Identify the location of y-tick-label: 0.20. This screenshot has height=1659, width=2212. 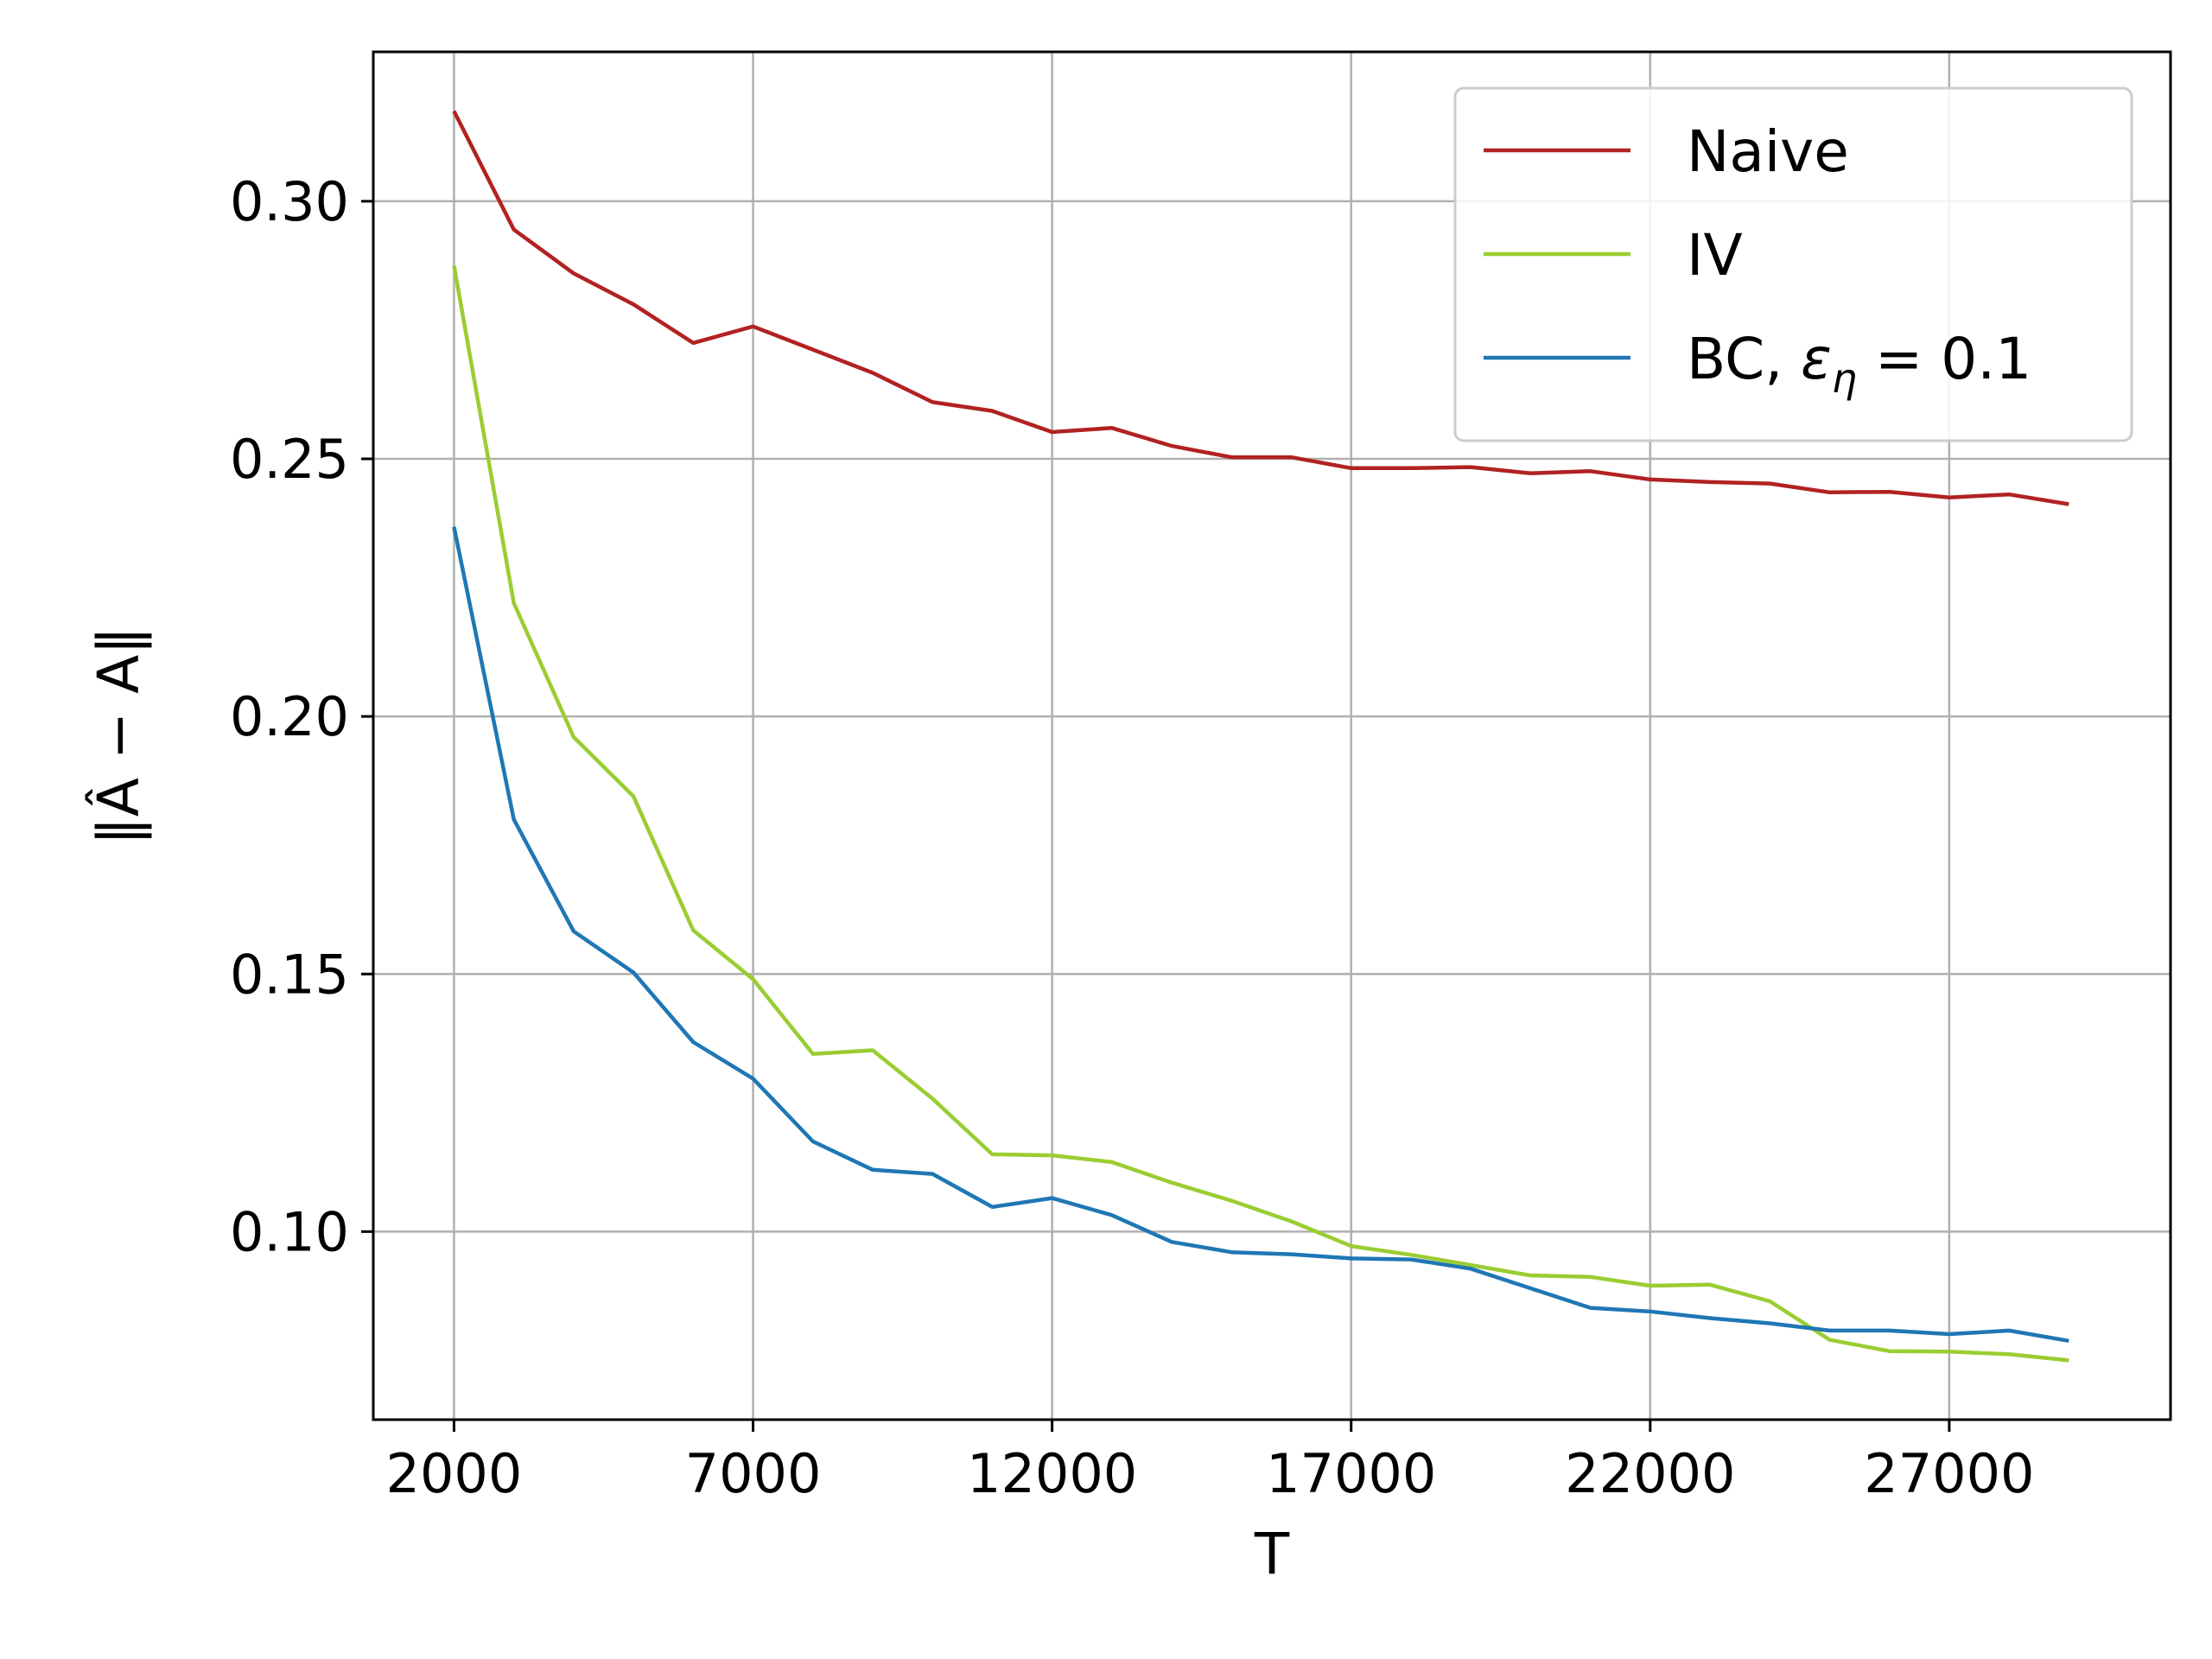
(289, 716).